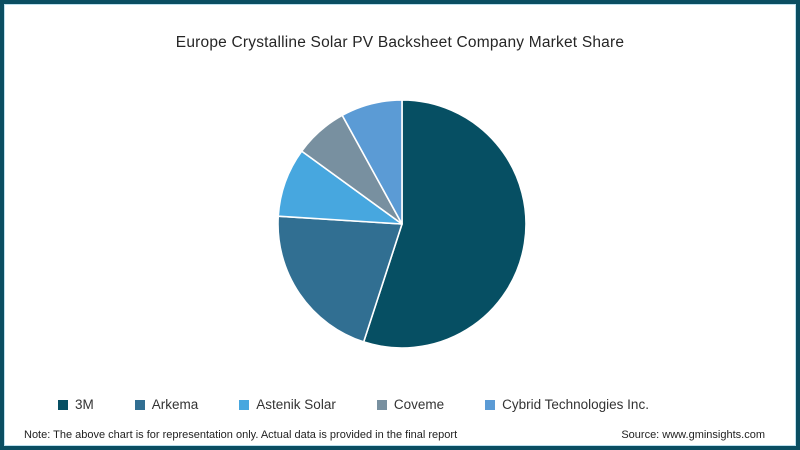  What do you see at coordinates (84, 404) in the screenshot?
I see `legend-label: 3M` at bounding box center [84, 404].